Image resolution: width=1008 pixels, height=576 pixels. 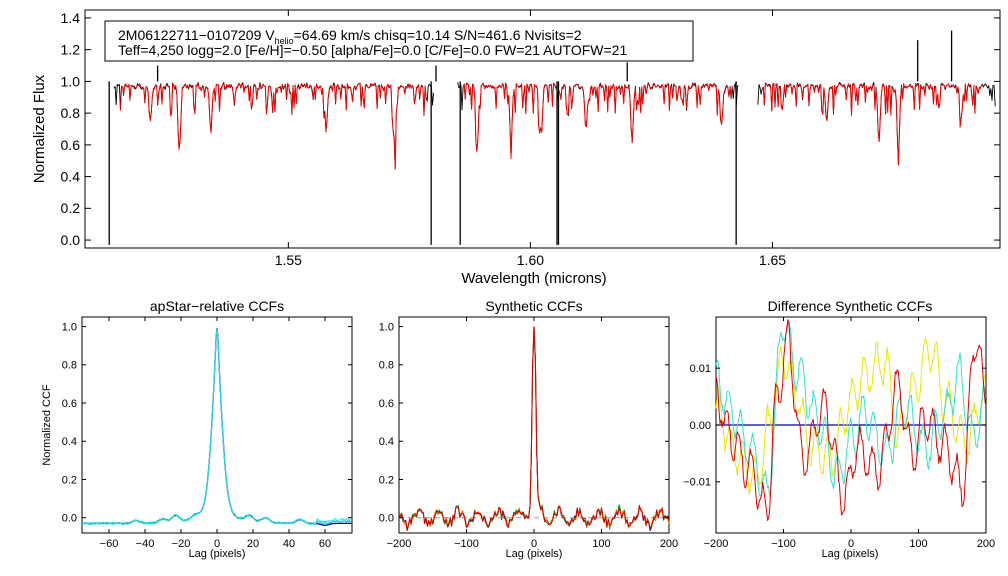 I want to click on spectrum-ytick-label: 0.2, so click(x=71, y=208).